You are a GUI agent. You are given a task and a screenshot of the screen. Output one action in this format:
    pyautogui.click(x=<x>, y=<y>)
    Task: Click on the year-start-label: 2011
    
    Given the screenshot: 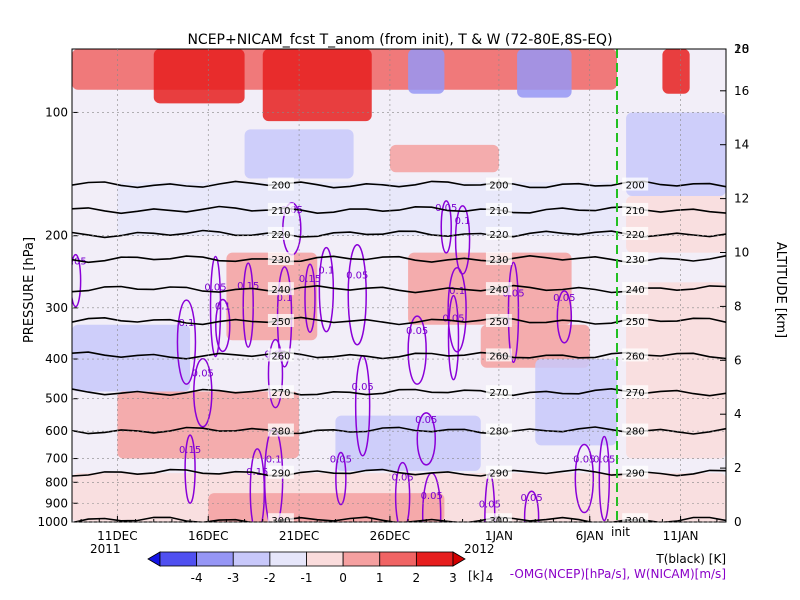 What is the action you would take?
    pyautogui.click(x=105, y=549)
    